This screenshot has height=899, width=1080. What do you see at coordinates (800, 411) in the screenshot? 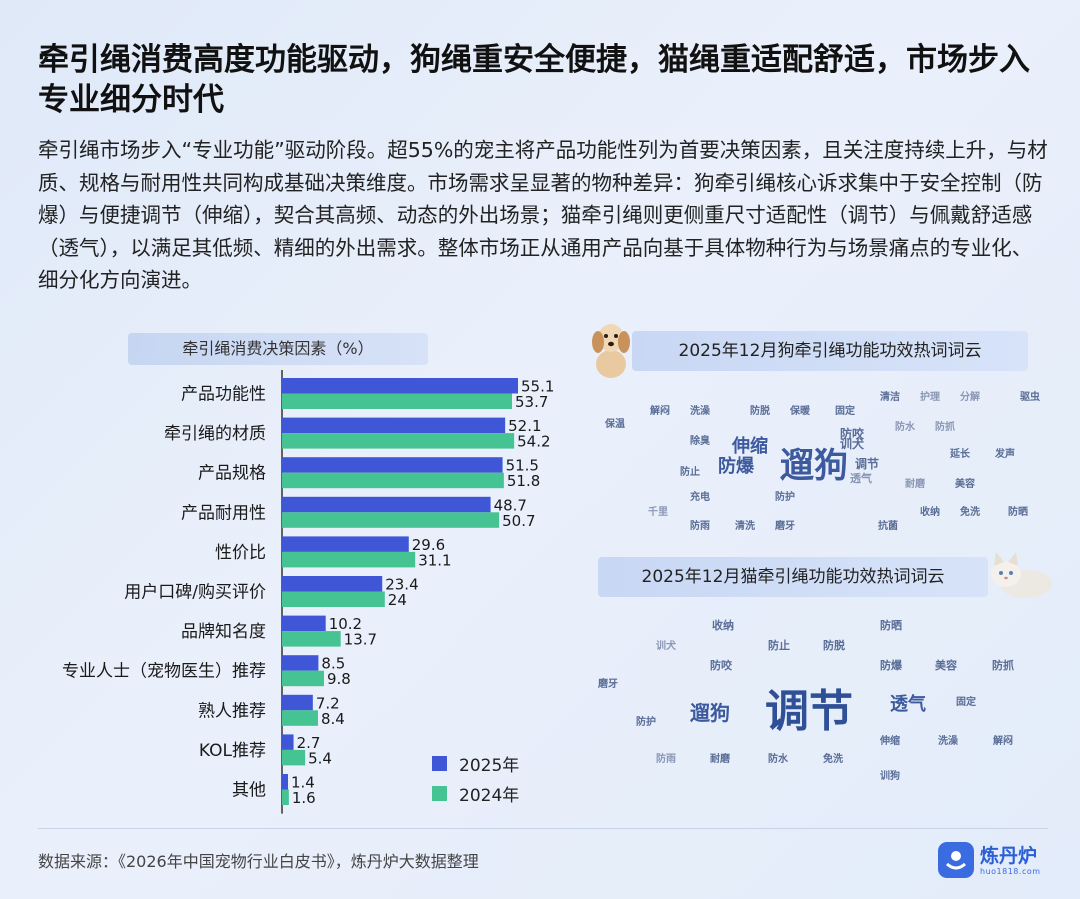
I see `cloud-word: 保暖` at bounding box center [800, 411].